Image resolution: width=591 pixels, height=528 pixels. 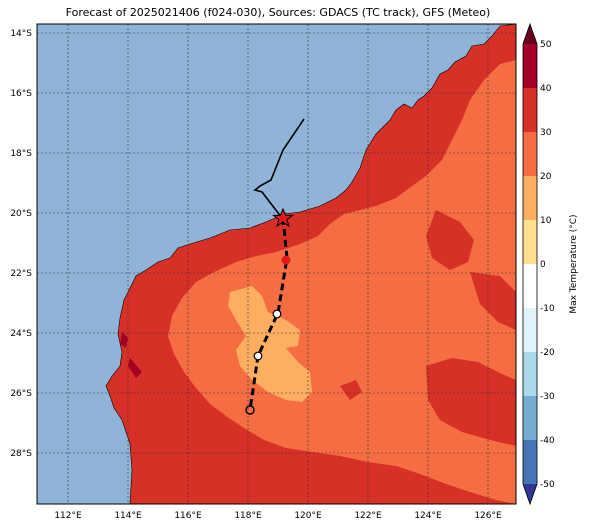 I want to click on colorbar-tick-label: 10, so click(x=546, y=221).